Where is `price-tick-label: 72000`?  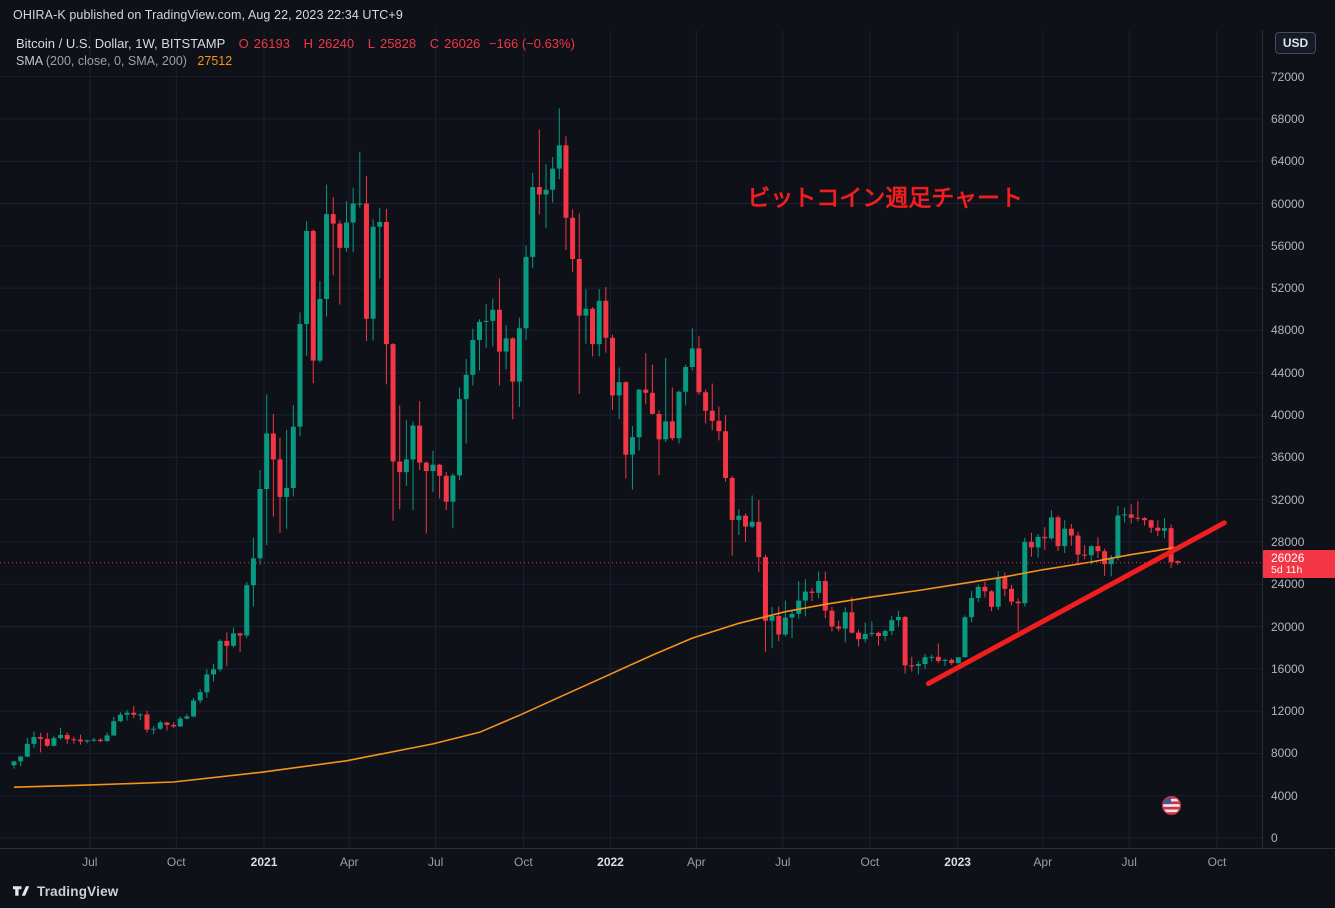 price-tick-label: 72000 is located at coordinates (1288, 76).